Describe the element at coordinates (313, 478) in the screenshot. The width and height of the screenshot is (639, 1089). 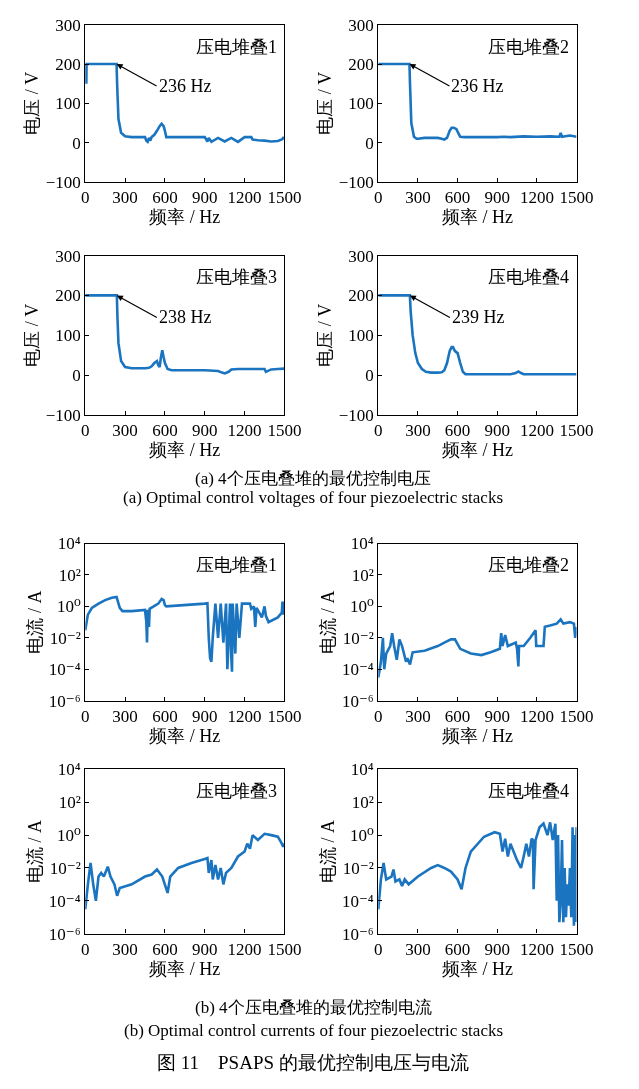
I see `text: (a) 4个压电叠堆的最优控制电压` at that location.